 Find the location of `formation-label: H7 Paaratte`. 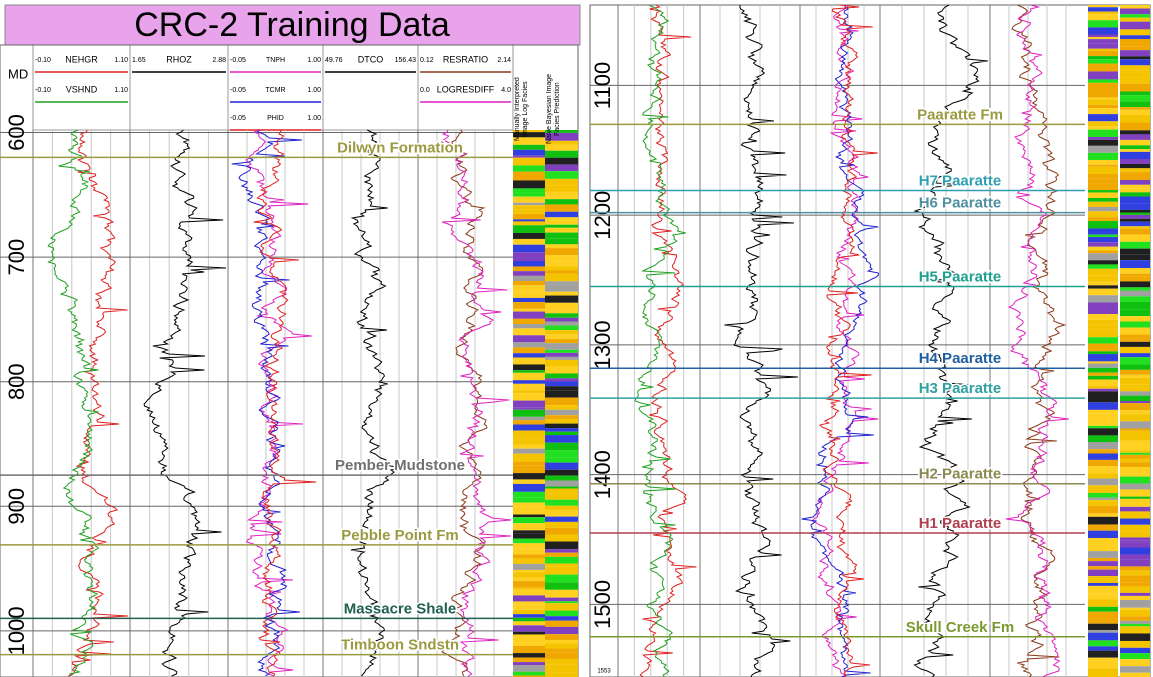

formation-label: H7 Paaratte is located at coordinates (960, 180).